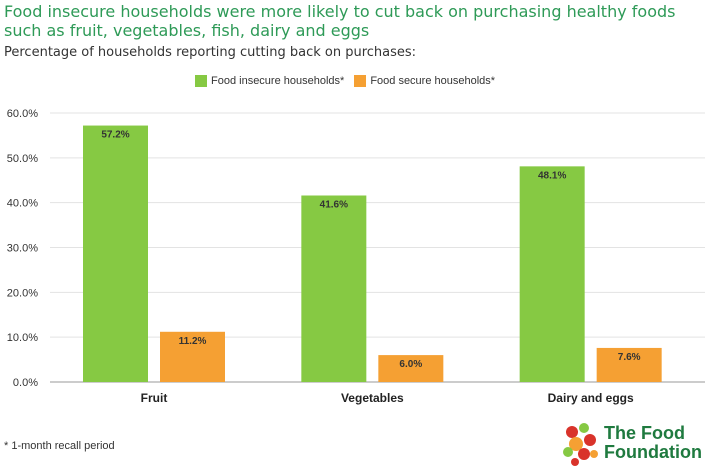 This screenshot has width=709, height=471. I want to click on legend-item-insecure: Food insecure households*, so click(269, 81).